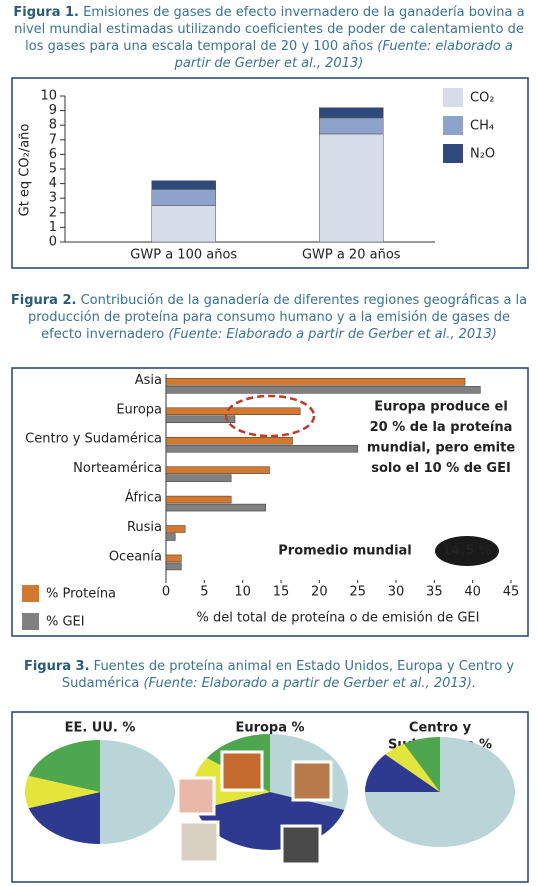 The width and height of the screenshot is (538, 886). Describe the element at coordinates (254, 808) in the screenshot. I see `animal-photos` at that location.